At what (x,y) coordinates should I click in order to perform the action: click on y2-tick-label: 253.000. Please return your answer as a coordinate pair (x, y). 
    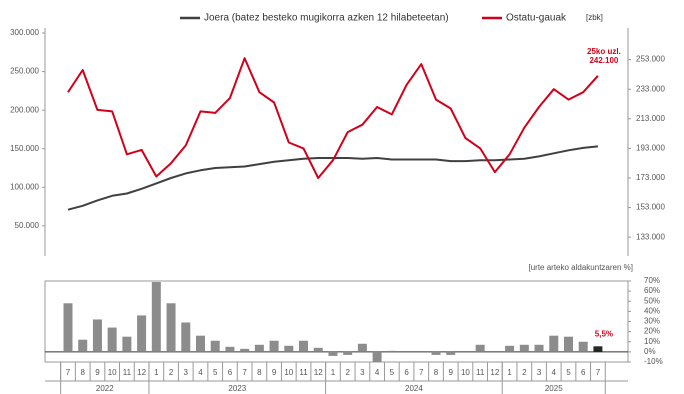
    Looking at the image, I should click on (650, 59).